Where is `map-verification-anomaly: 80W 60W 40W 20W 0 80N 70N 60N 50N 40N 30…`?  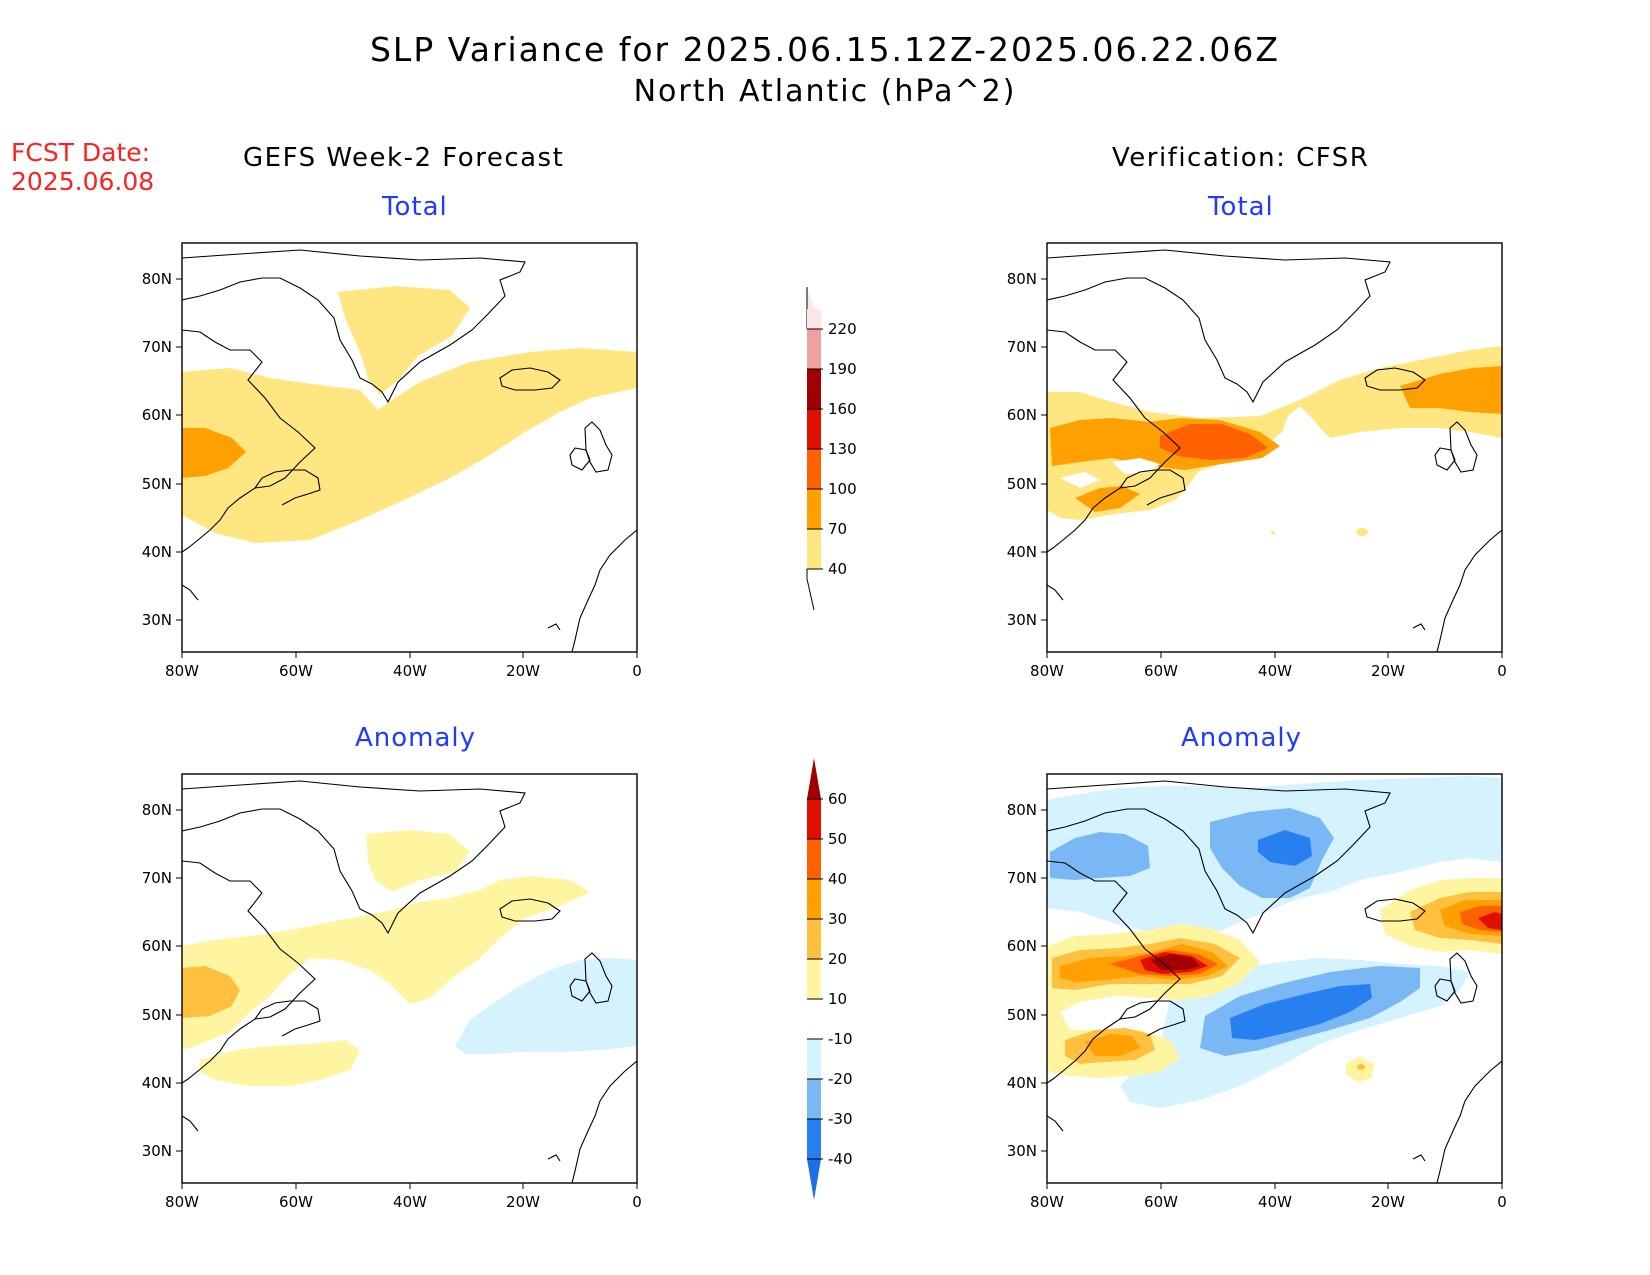 map-verification-anomaly: 80W 60W 40W 20W 0 80N 70N 60N 50N 40N 30… is located at coordinates (1257, 992).